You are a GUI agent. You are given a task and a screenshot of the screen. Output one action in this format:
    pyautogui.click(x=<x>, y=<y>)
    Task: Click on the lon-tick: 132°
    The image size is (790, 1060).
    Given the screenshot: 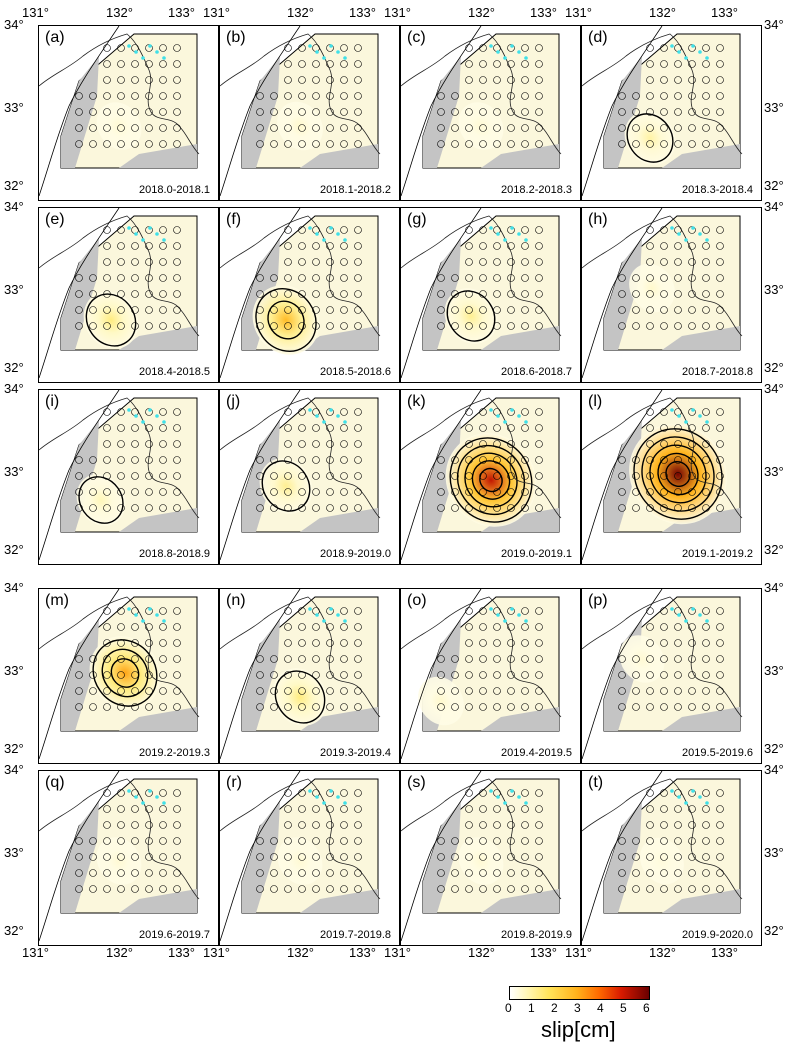 What is the action you would take?
    pyautogui.click(x=481, y=12)
    